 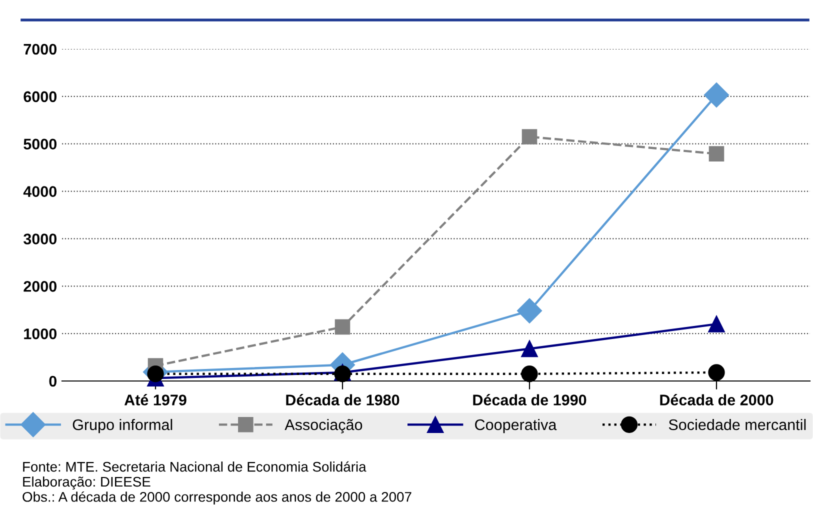 What do you see at coordinates (516, 426) in the screenshot?
I see `legend-label: Cooperativa` at bounding box center [516, 426].